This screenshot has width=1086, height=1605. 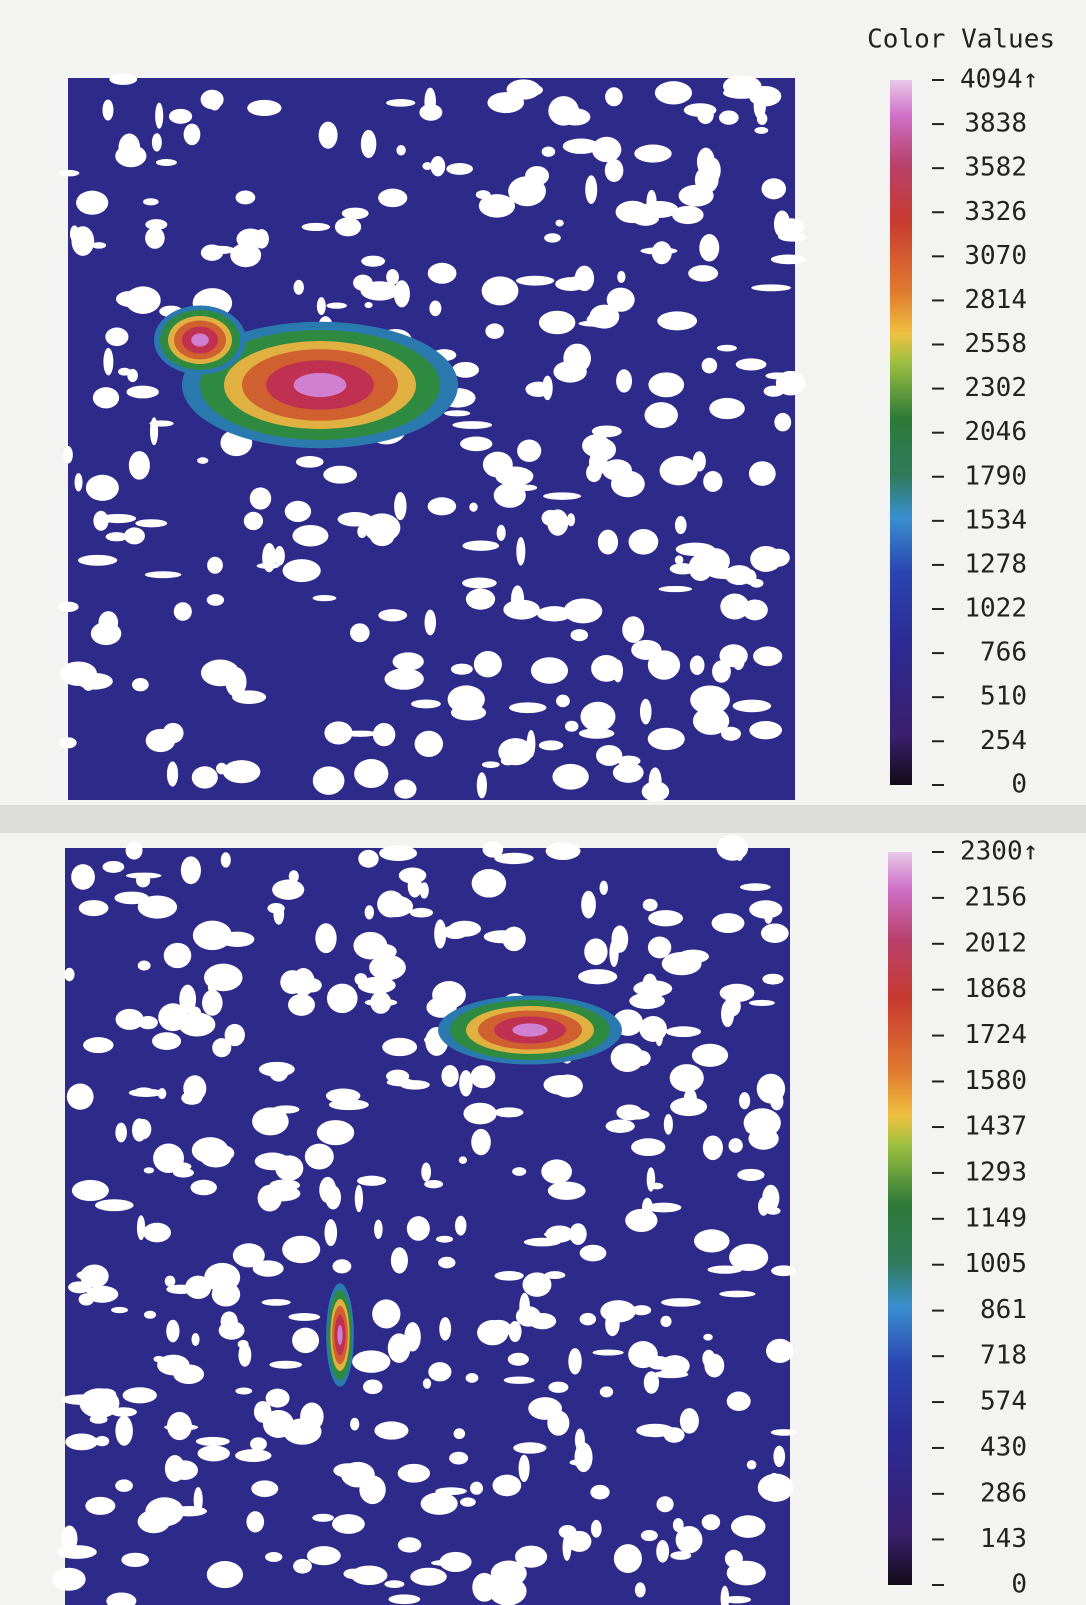 What do you see at coordinates (995, 1081) in the screenshot?
I see `colorbar-tick-label: 1580` at bounding box center [995, 1081].